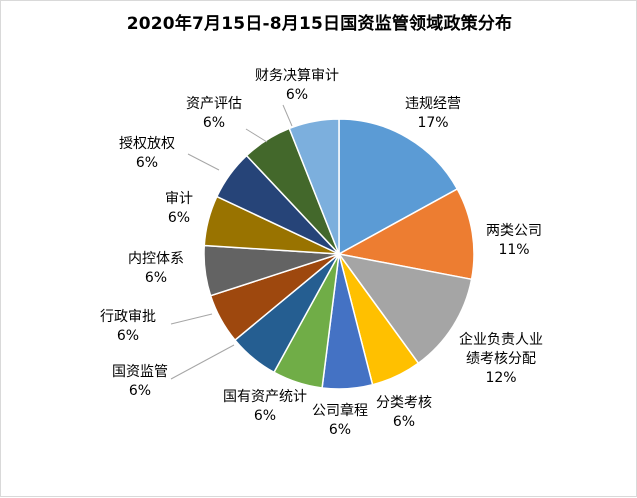 Image resolution: width=637 pixels, height=498 pixels. What do you see at coordinates (140, 381) in the screenshot?
I see `data-label-7: 国资监管 6%` at bounding box center [140, 381].